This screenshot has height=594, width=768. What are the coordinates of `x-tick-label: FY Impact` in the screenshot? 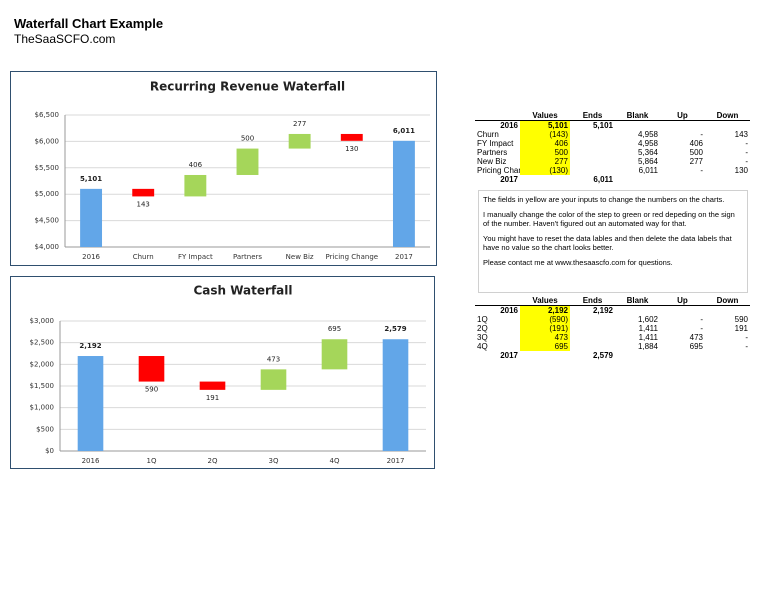 It's located at (195, 257).